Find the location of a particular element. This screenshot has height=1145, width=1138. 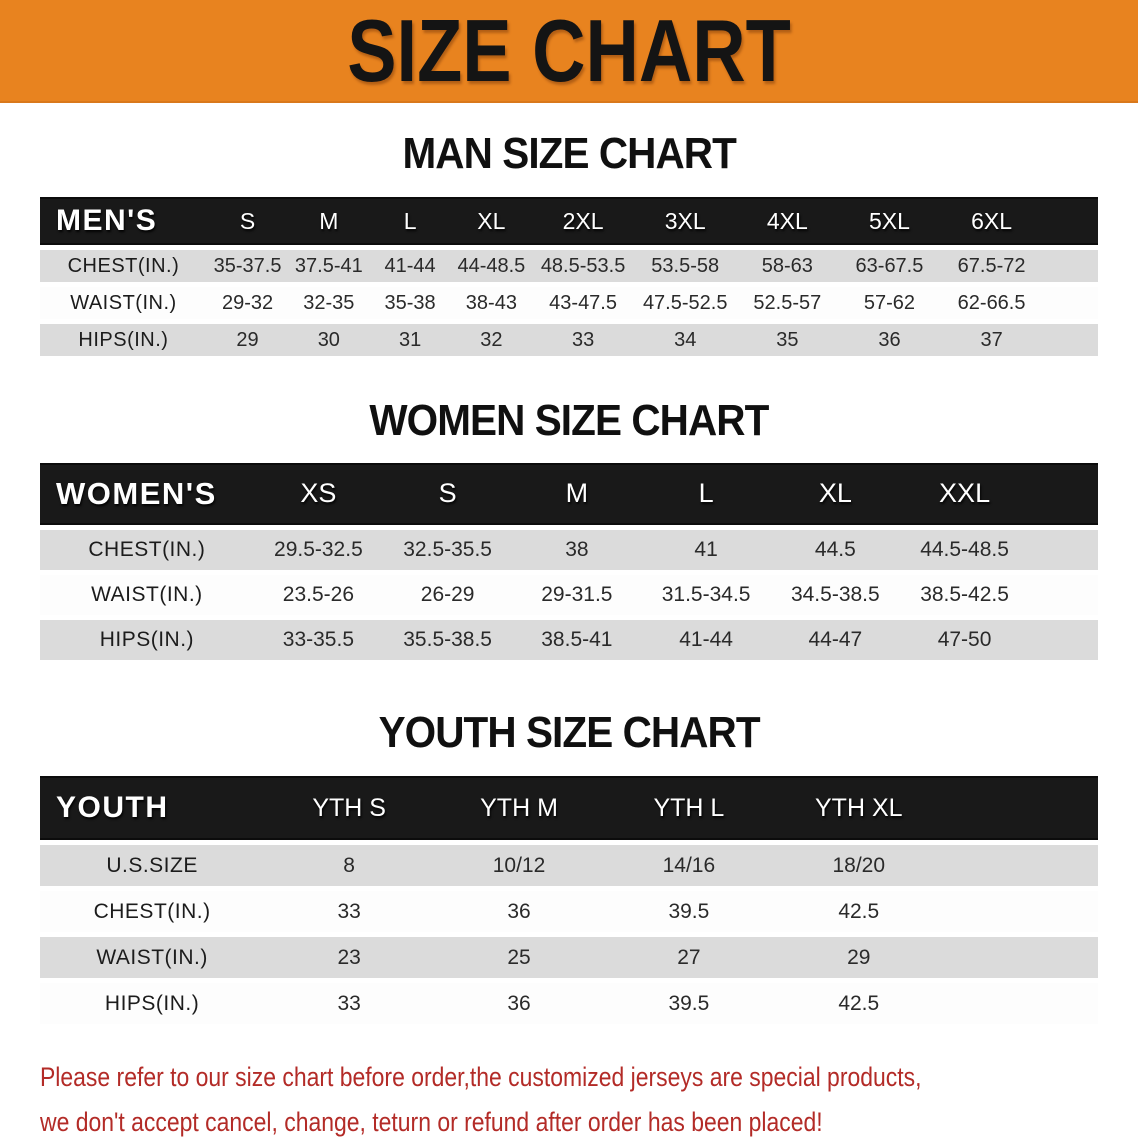

table-group-label: WOMEN'S is located at coordinates (147, 493).